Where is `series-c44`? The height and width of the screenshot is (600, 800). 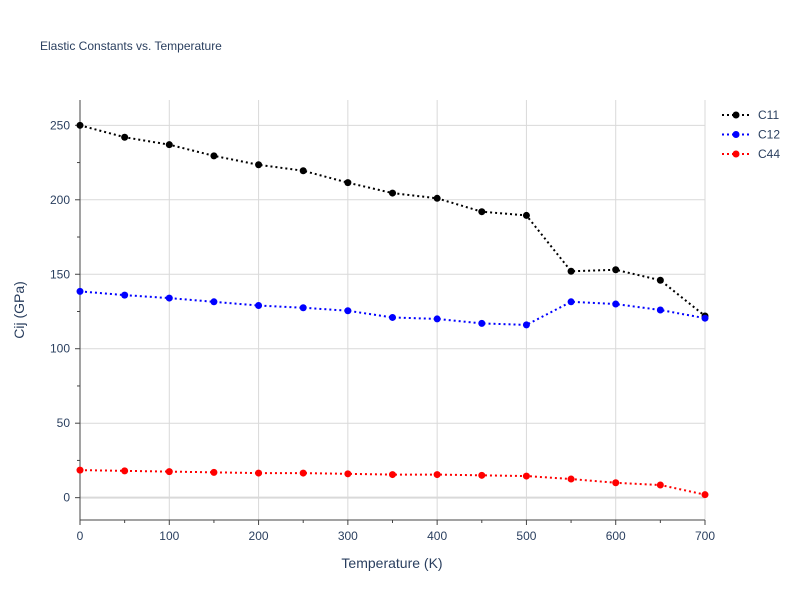
series-c44 is located at coordinates (392, 482).